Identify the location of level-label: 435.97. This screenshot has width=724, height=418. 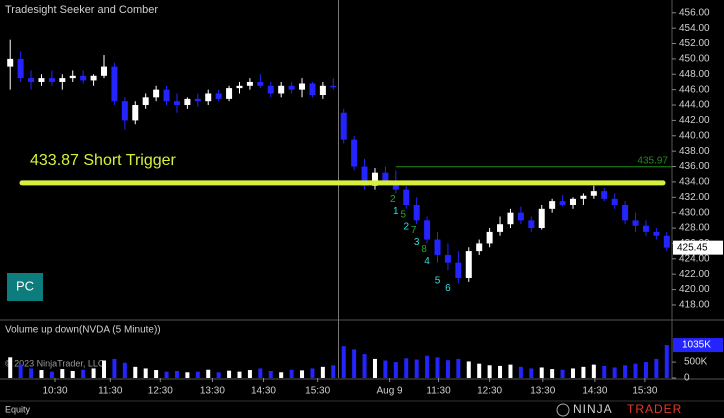
(652, 160).